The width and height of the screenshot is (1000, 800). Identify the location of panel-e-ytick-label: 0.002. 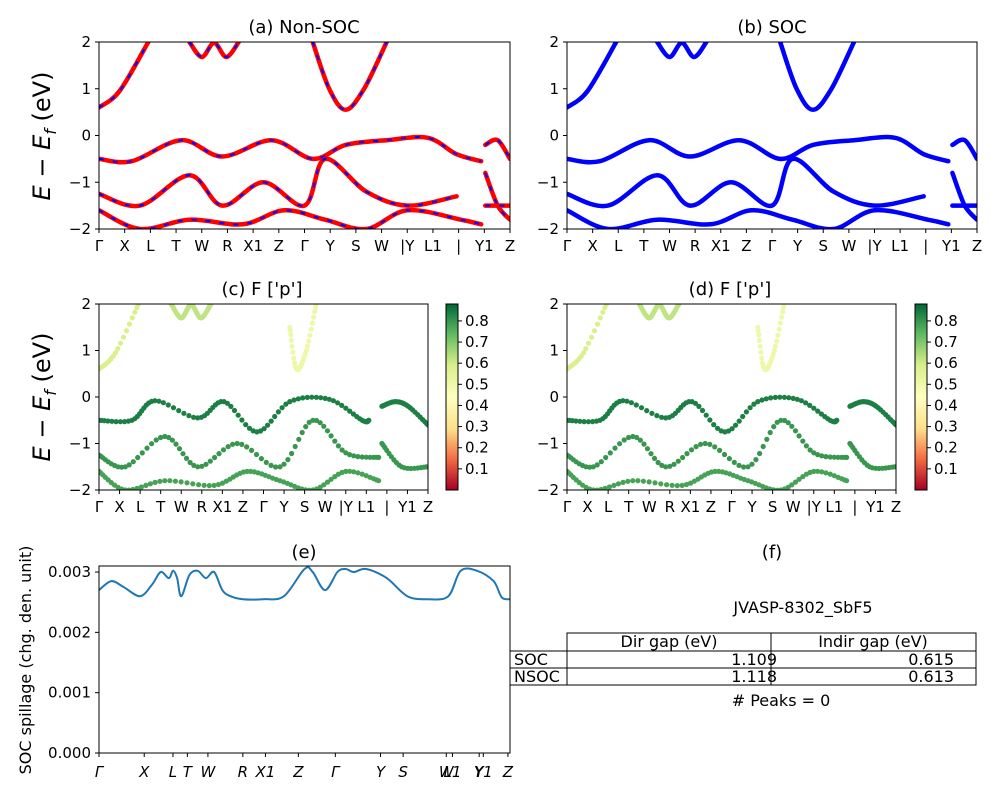
(69, 632).